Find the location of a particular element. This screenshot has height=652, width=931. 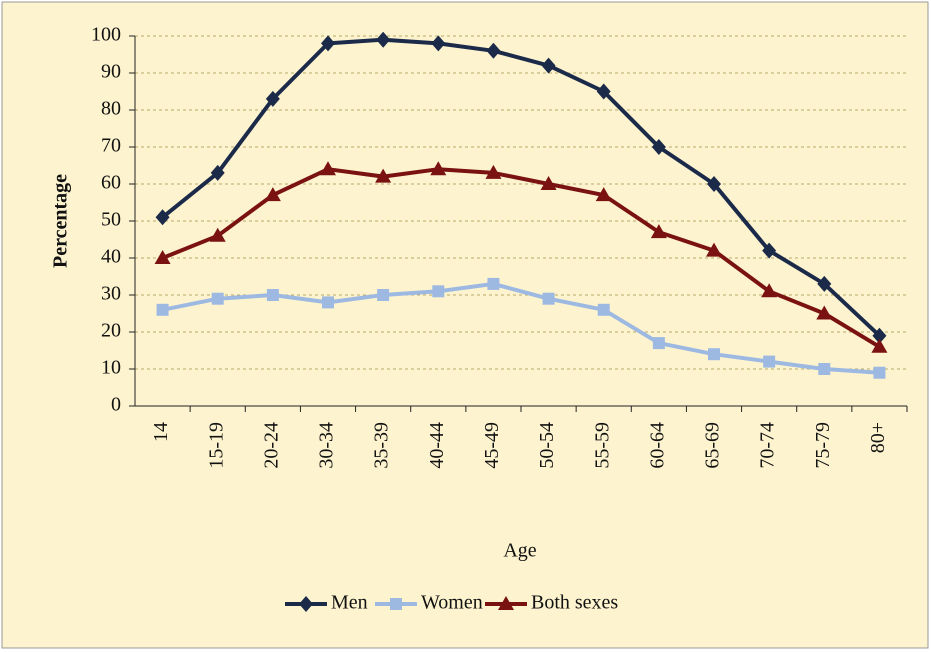

x-tick-label: 60-64 is located at coordinates (657, 445).